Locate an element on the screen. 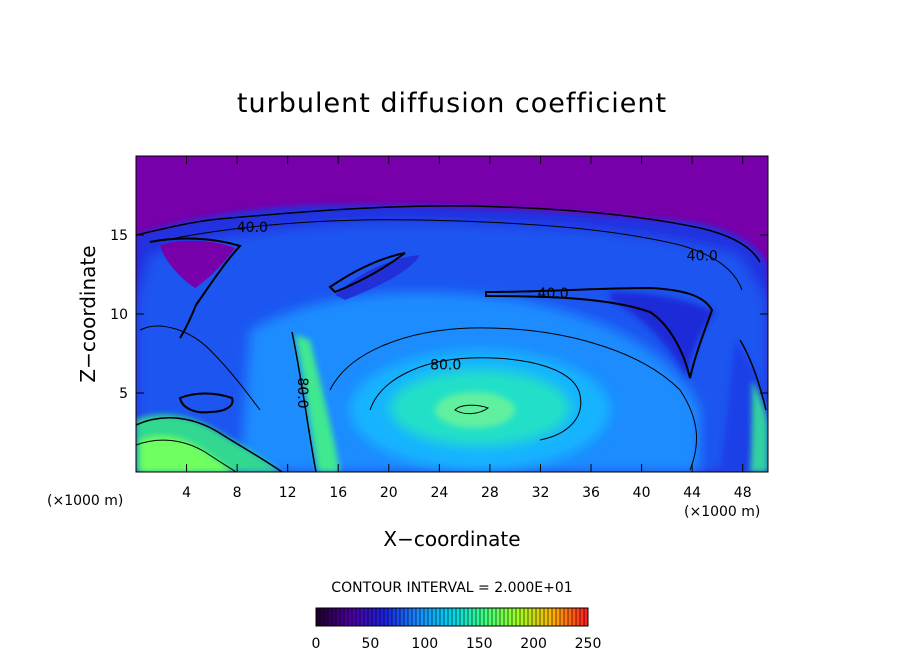 The width and height of the screenshot is (904, 654). x-tick-label: 48 is located at coordinates (743, 493).